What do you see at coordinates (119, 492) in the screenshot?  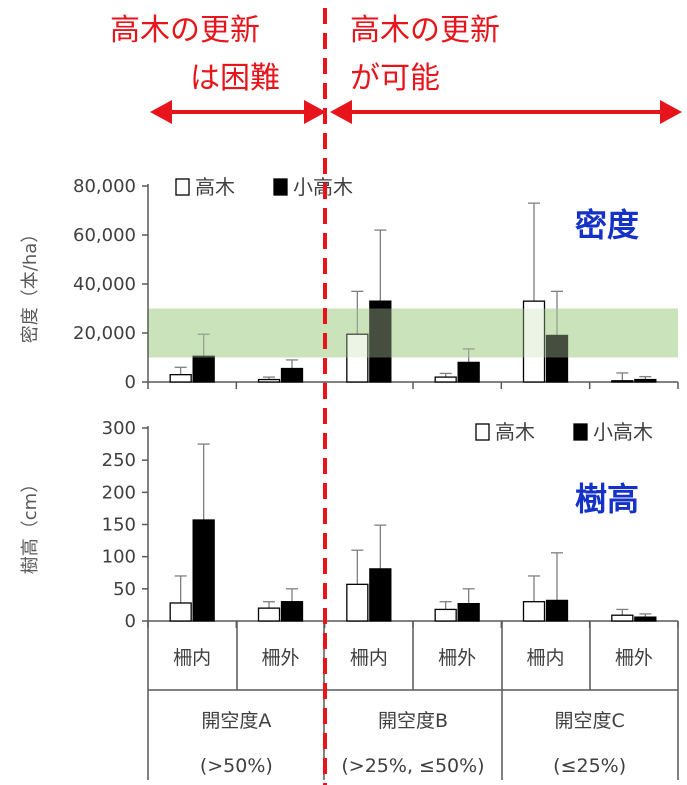 I see `y-tick-label: 200` at bounding box center [119, 492].